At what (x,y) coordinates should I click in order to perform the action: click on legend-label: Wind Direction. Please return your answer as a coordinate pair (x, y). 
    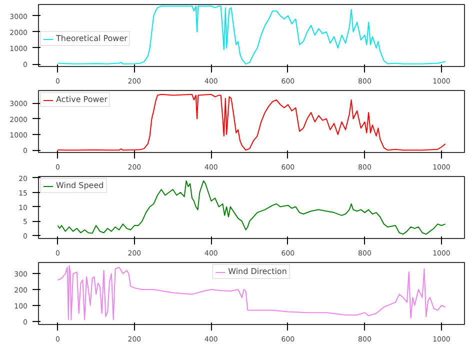
    Looking at the image, I should click on (257, 271).